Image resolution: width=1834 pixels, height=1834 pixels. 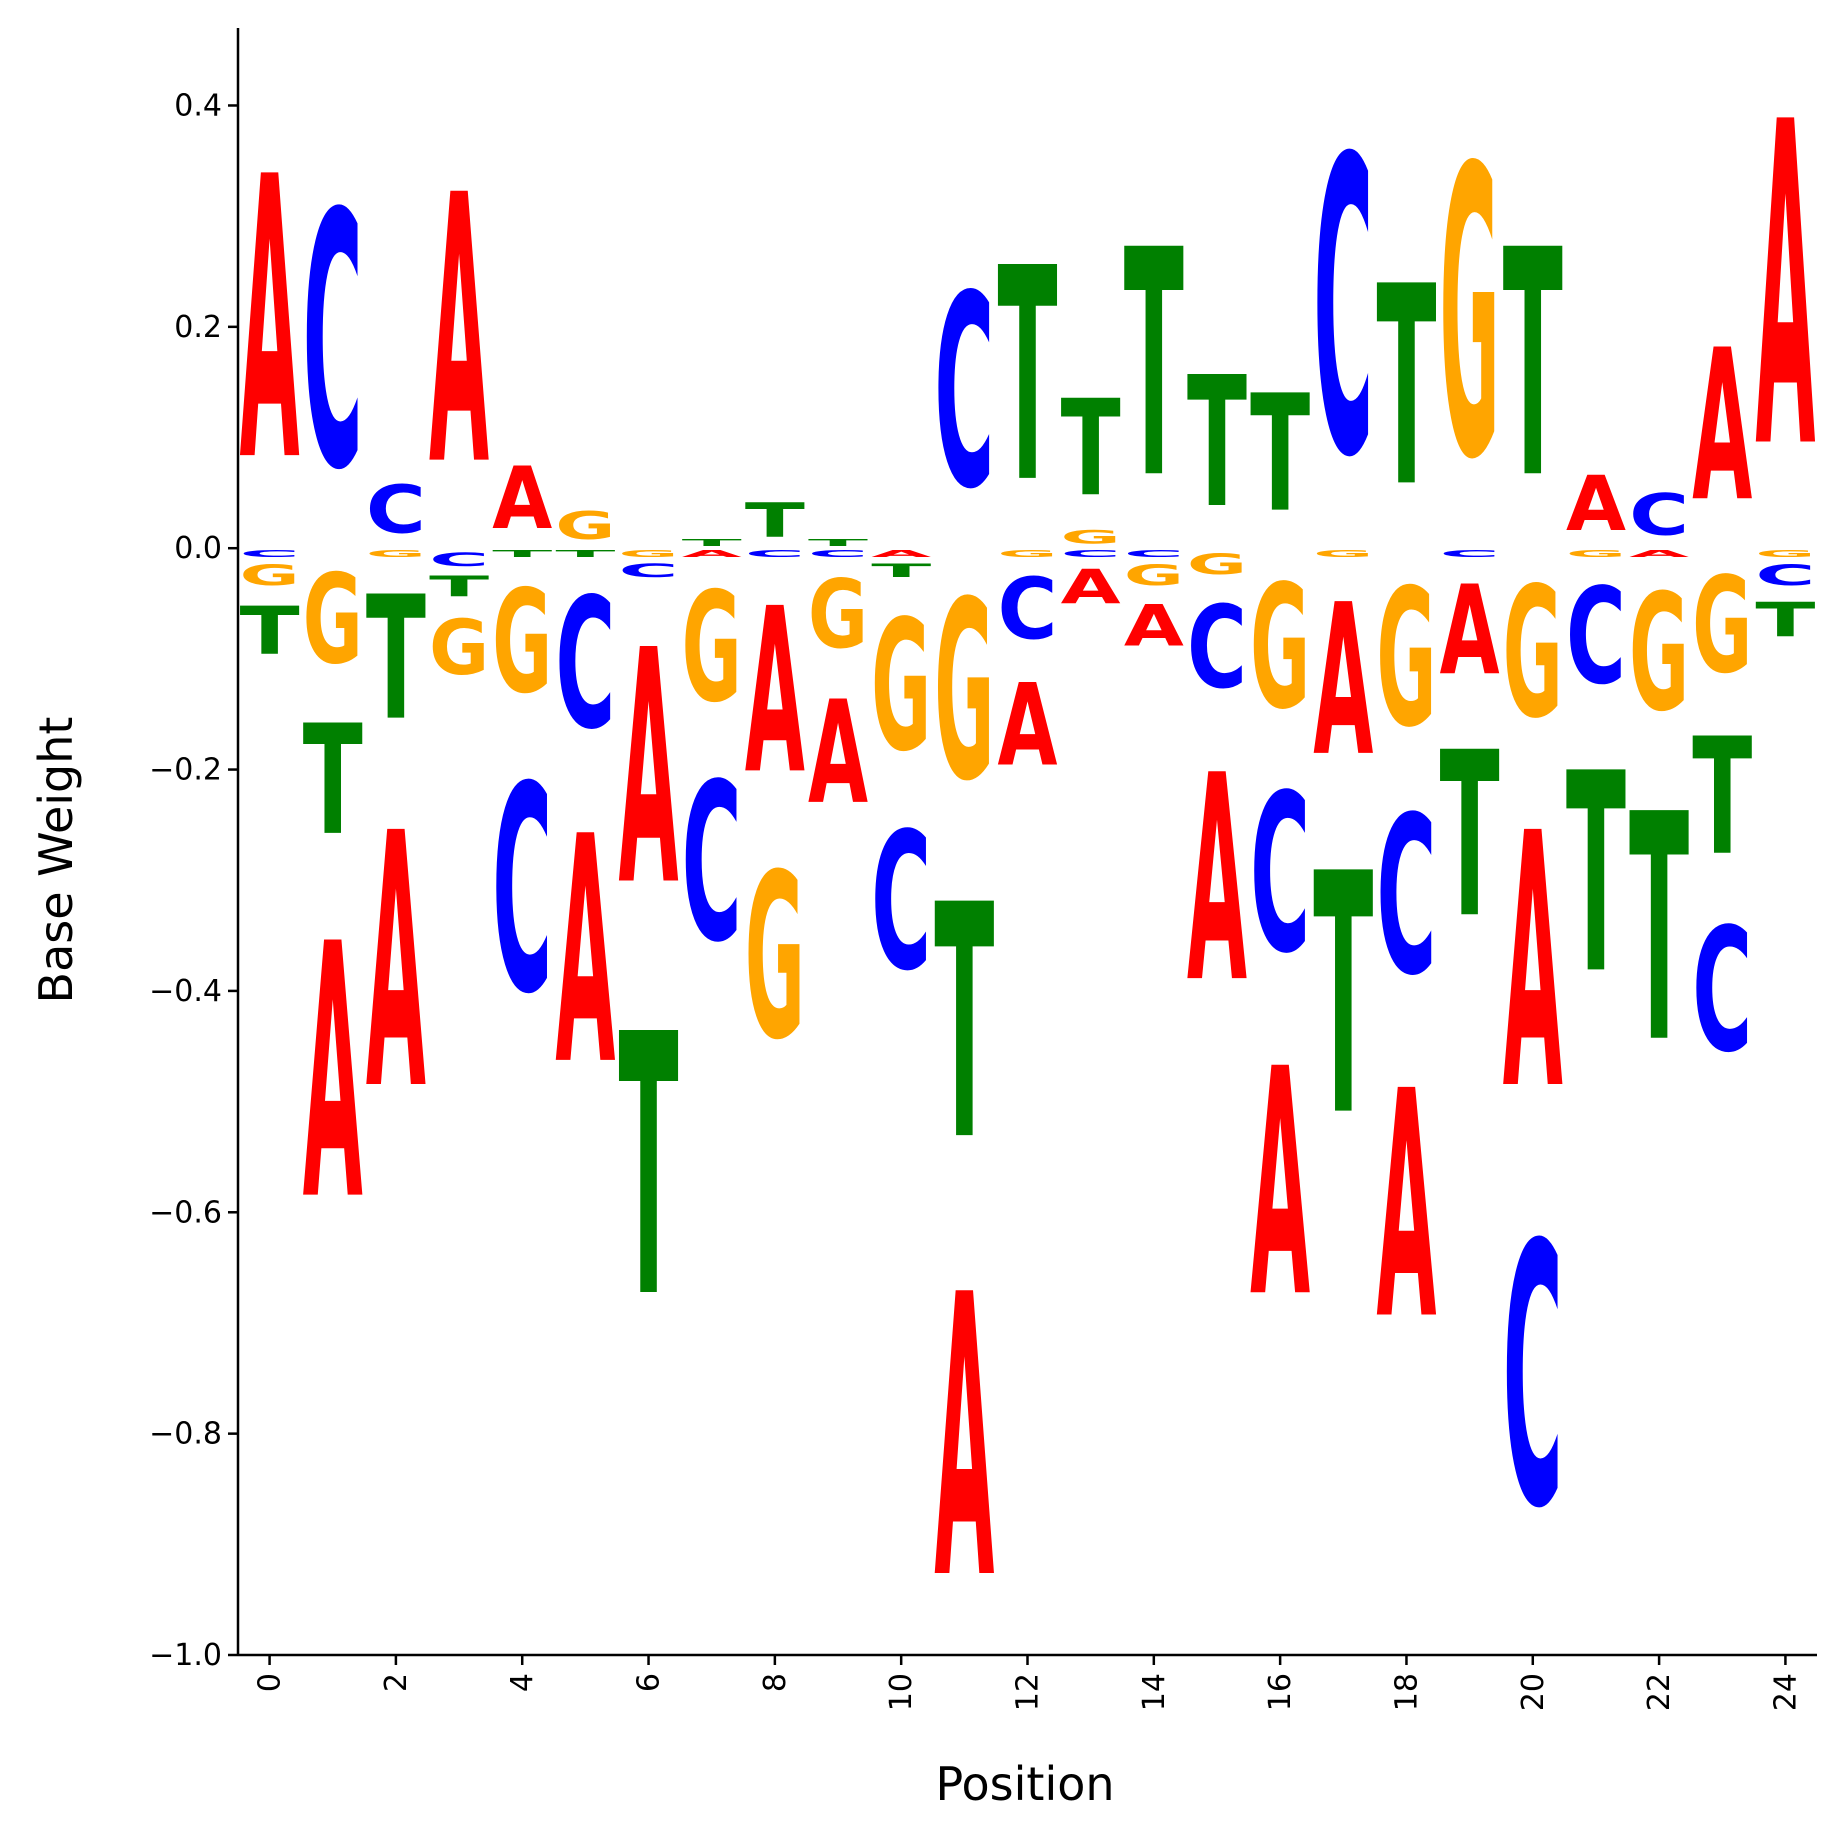 I want to click on y-tick-label: −0.2, so click(x=185, y=770).